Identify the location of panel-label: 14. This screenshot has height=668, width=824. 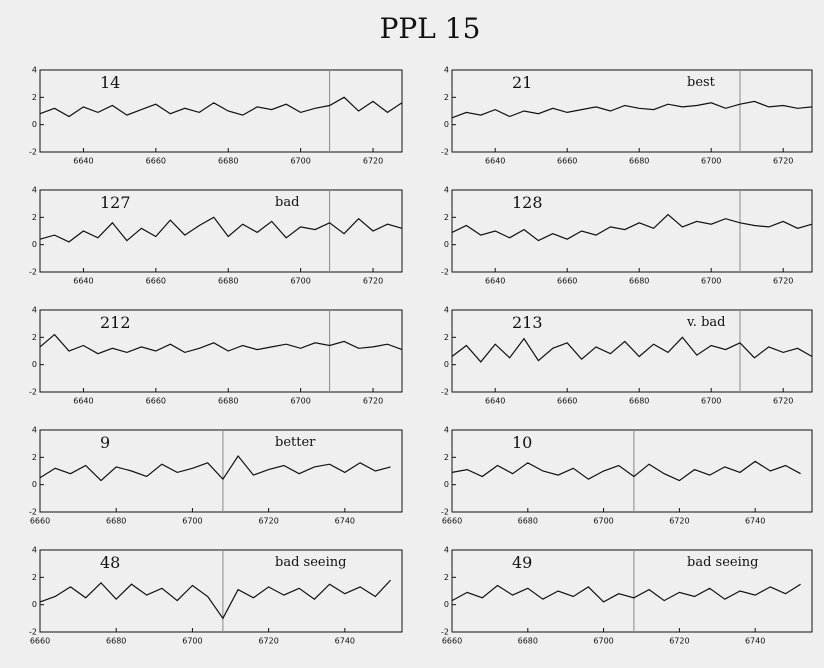
(110, 82).